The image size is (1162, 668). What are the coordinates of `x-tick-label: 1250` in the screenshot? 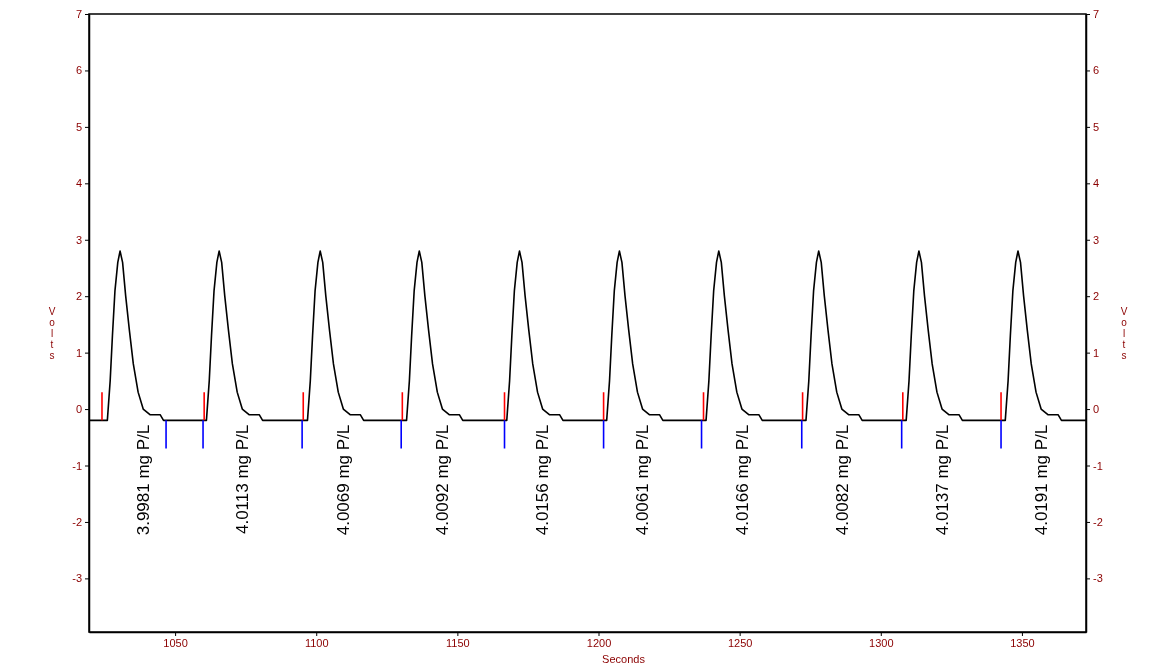 It's located at (740, 642).